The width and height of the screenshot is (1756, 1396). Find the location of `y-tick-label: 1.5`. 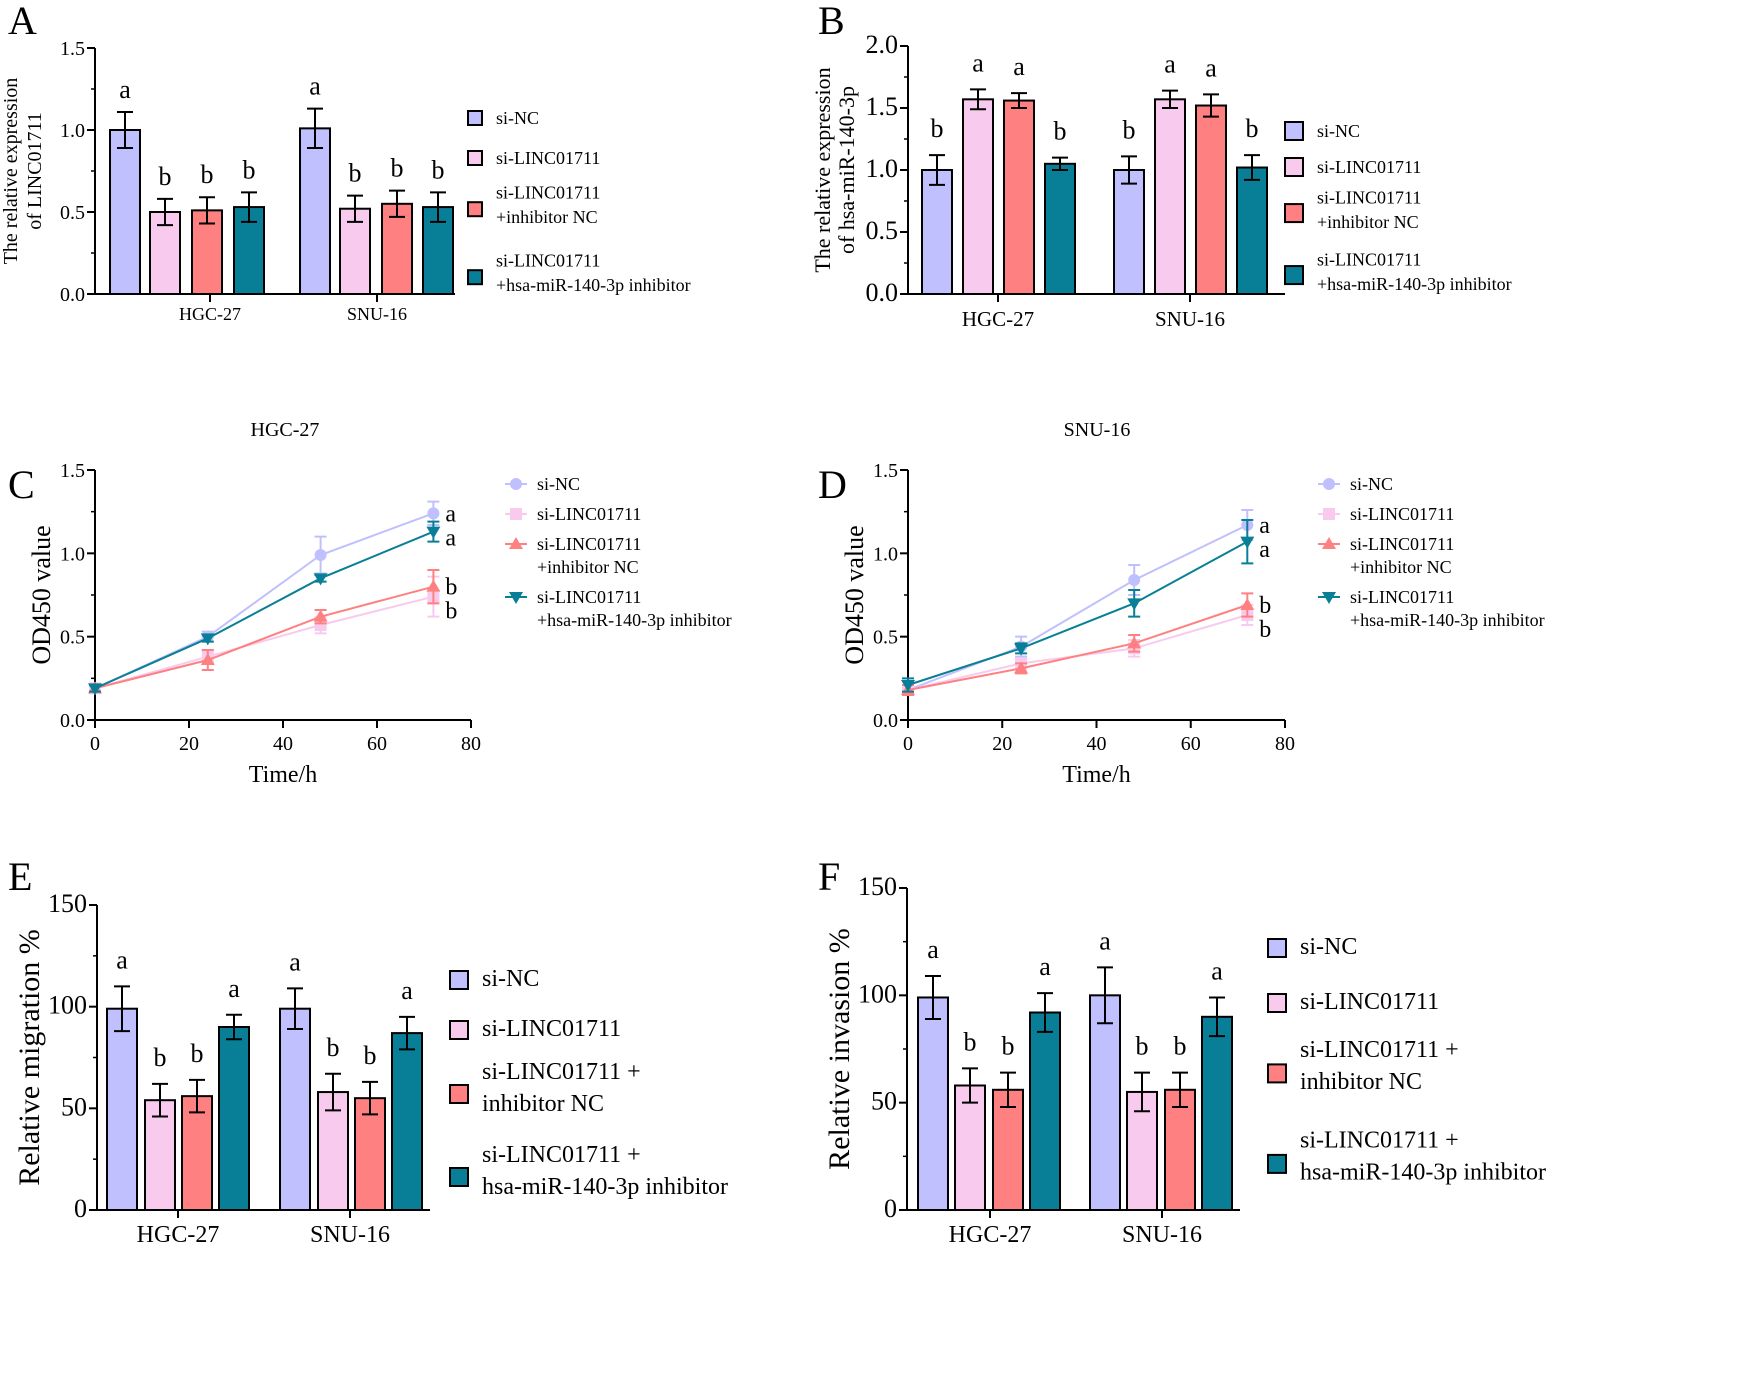

y-tick-label: 1.5 is located at coordinates (72, 471).